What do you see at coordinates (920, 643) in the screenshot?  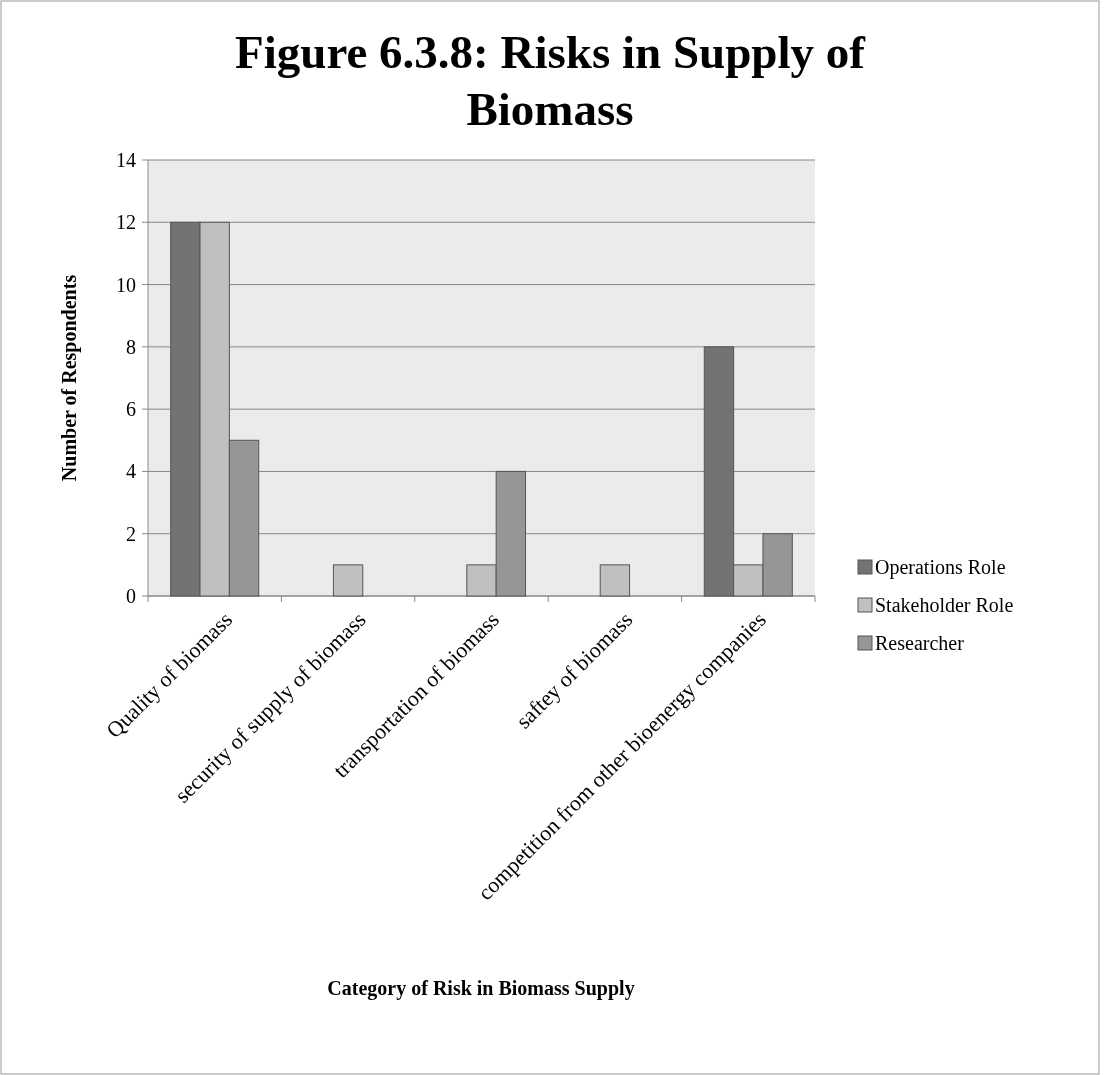 I see `legend-label: Researcher` at bounding box center [920, 643].